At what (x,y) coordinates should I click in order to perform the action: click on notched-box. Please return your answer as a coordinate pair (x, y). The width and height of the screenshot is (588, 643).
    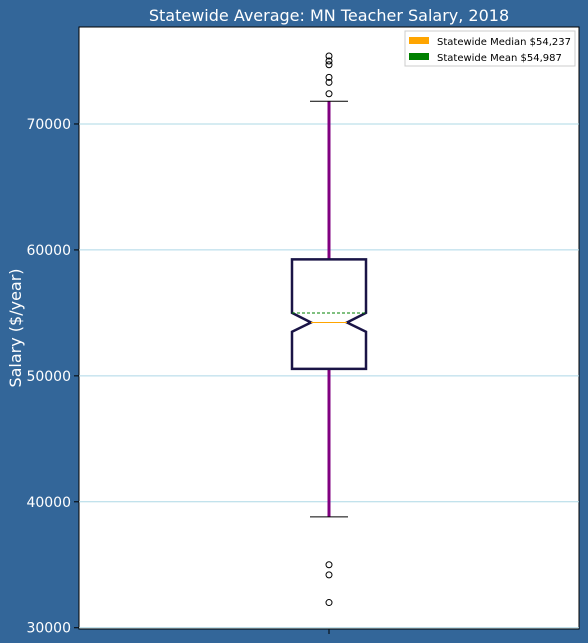
    Looking at the image, I should click on (329, 314).